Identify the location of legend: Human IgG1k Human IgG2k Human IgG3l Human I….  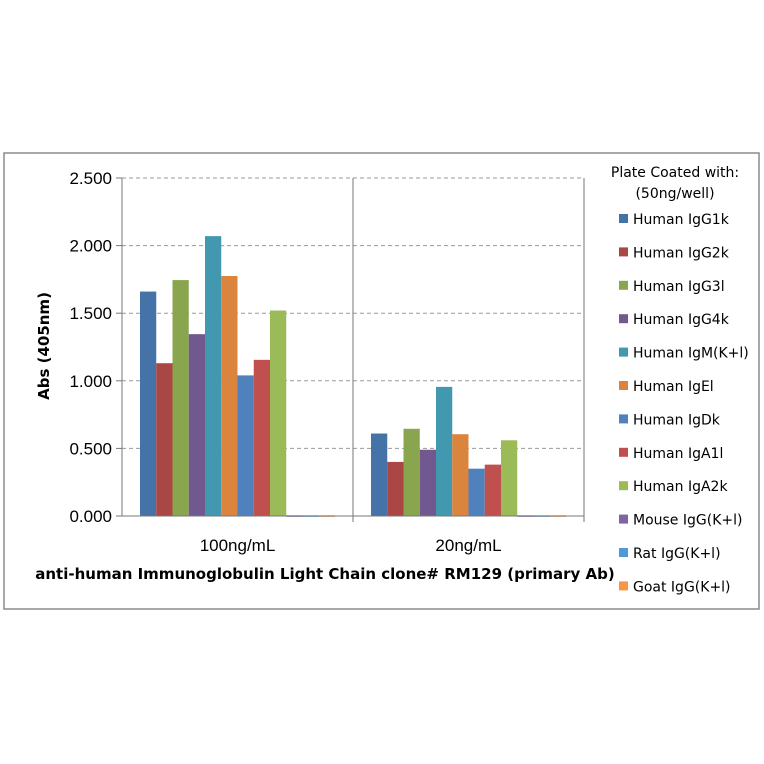
(684, 403).